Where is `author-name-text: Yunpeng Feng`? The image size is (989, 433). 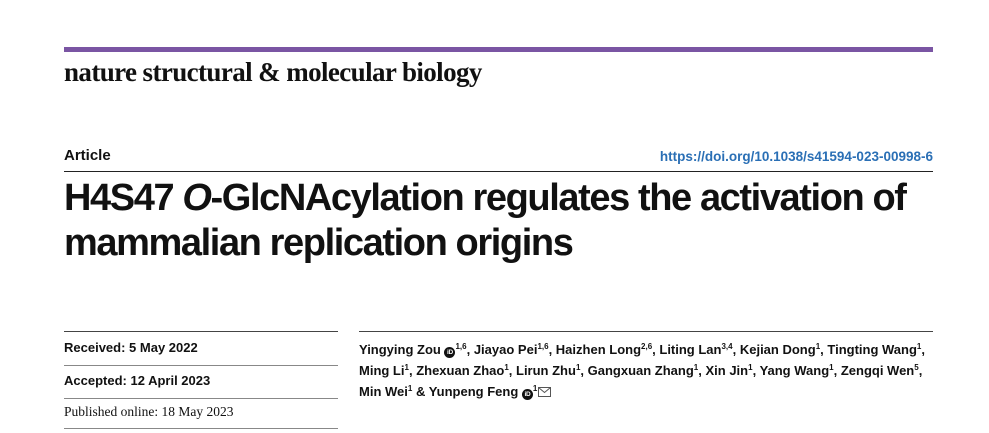 author-name-text: Yunpeng Feng is located at coordinates (473, 391).